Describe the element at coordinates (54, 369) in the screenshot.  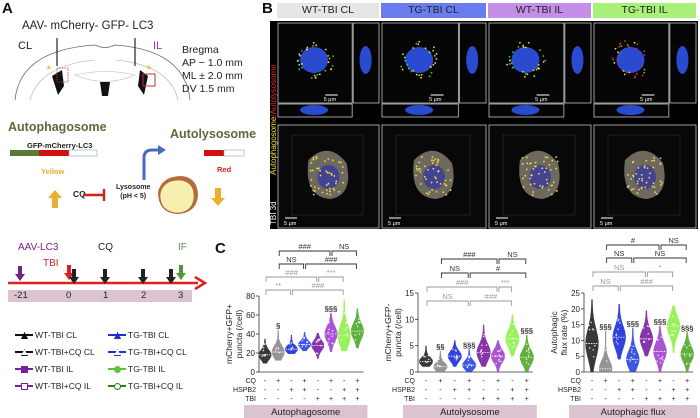
I see `legend-label: WT-TBI IL` at that location.